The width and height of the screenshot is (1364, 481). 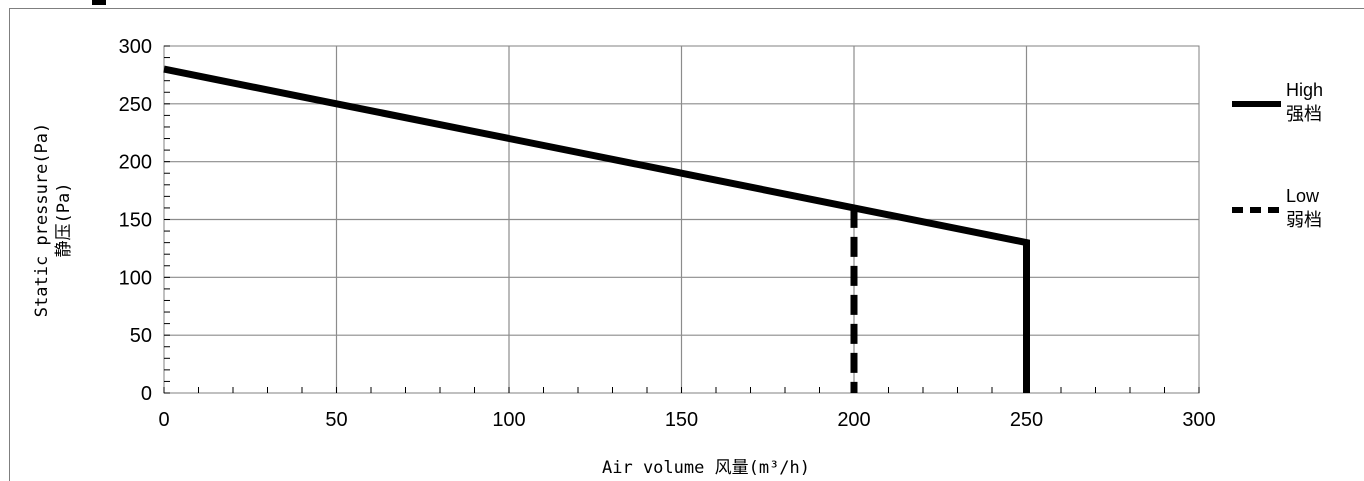 I want to click on x-tick-label: 50, so click(x=336, y=420).